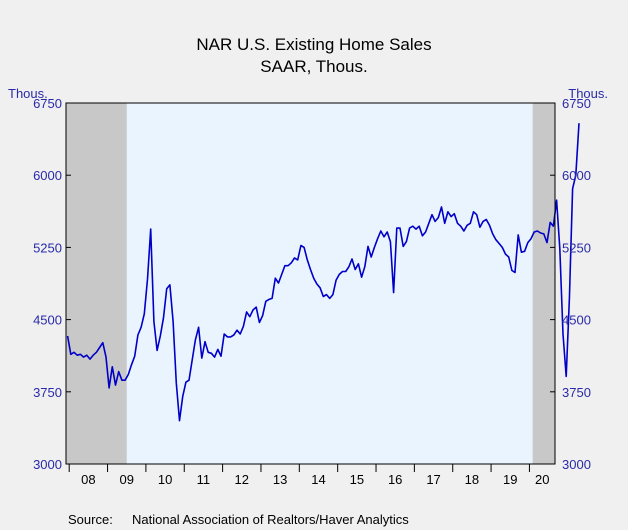 Image resolution: width=628 pixels, height=530 pixels. Describe the element at coordinates (576, 103) in the screenshot. I see `y-tick-label-right: 6750` at that location.